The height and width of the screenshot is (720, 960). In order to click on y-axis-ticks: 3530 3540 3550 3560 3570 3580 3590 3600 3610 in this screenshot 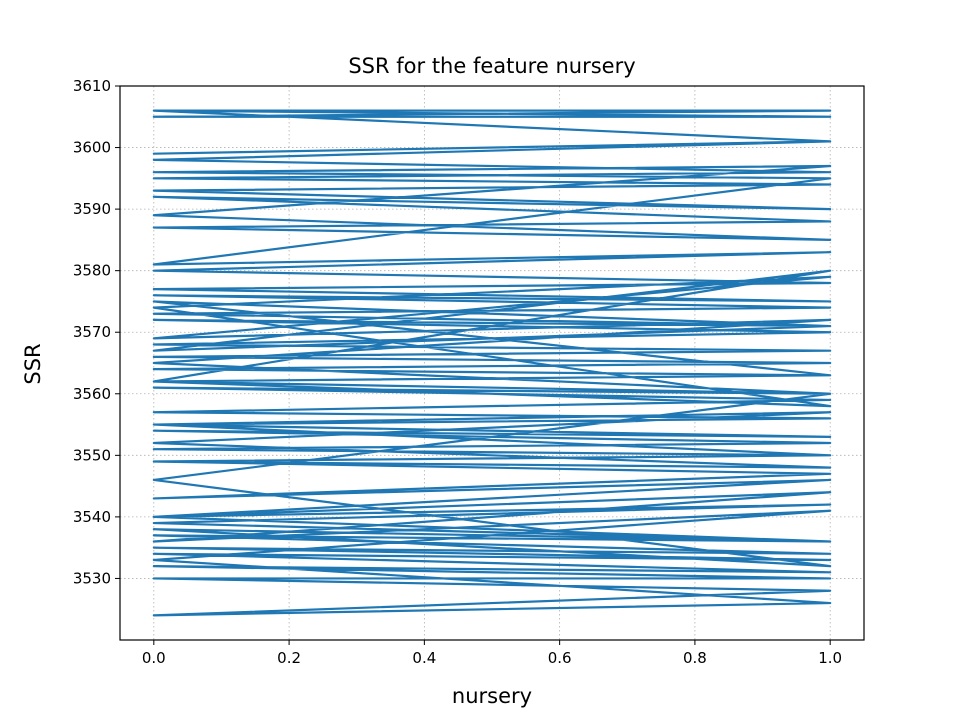, I will do `click(96, 332)`.